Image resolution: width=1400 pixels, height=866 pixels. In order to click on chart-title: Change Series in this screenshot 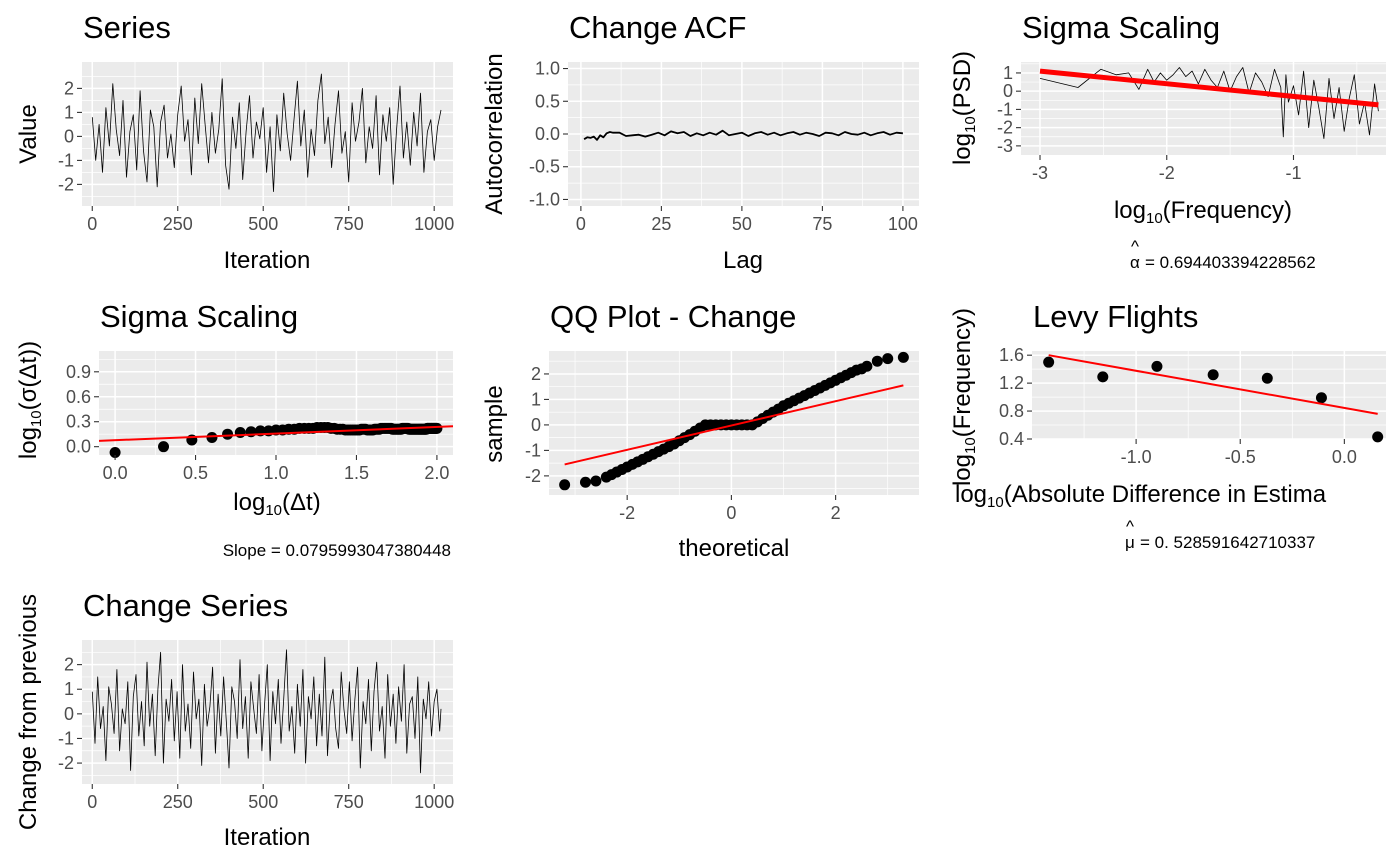, I will do `click(185, 605)`.